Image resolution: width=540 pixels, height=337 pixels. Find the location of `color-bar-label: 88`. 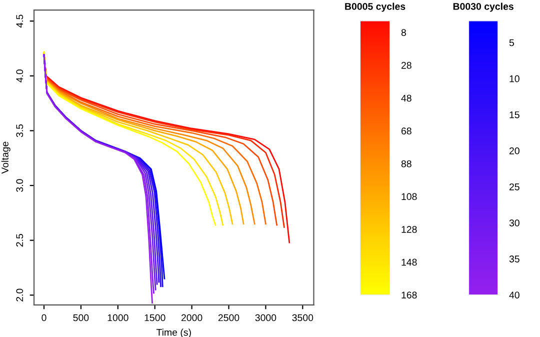

color-bar-label: 88 is located at coordinates (406, 164).